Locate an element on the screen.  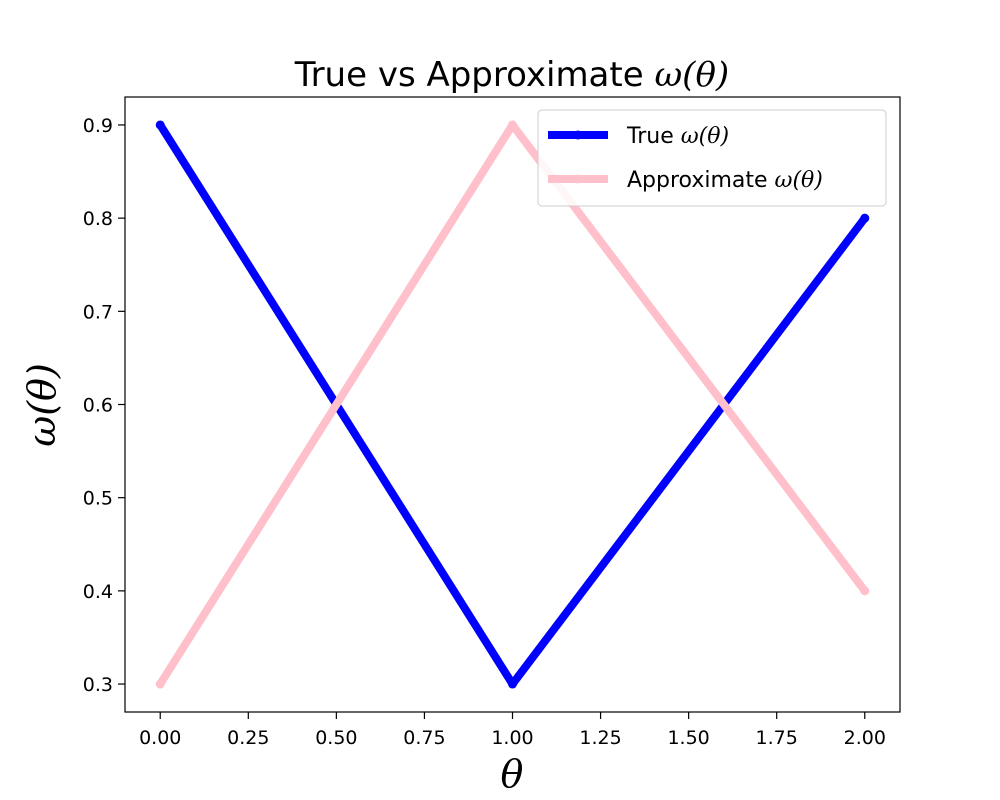
x-tick-label: 1.75 is located at coordinates (777, 738).